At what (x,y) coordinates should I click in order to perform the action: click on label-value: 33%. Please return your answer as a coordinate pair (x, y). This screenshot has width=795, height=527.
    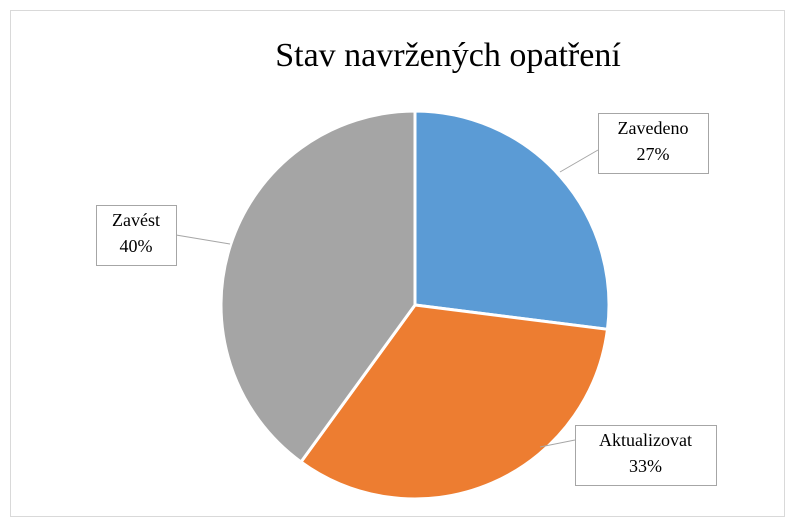
    Looking at the image, I should click on (645, 466).